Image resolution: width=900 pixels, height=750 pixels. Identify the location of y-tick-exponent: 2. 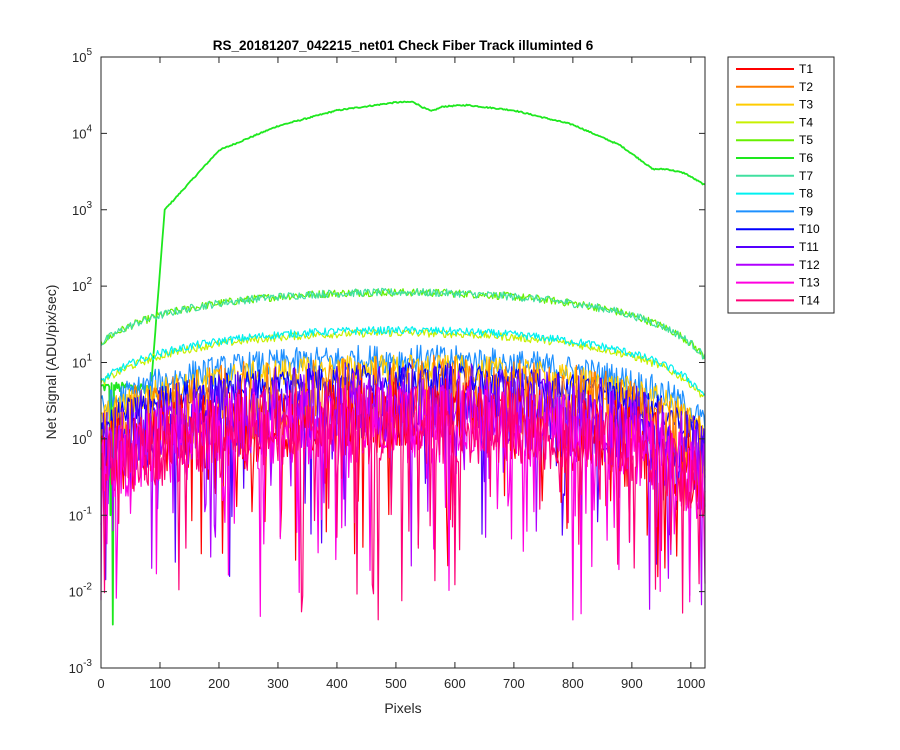
(89, 281).